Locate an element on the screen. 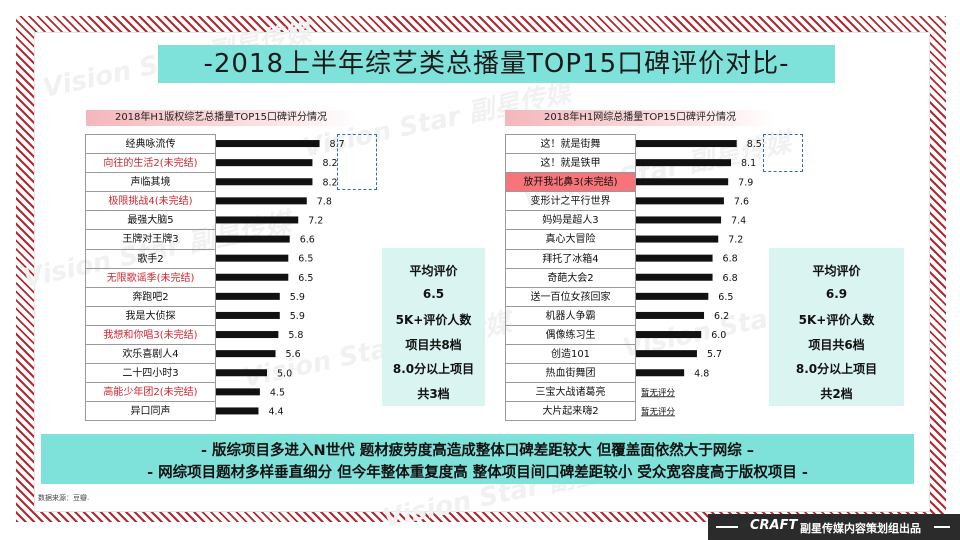 The width and height of the screenshot is (960, 540). bar-value-label: 6.5 is located at coordinates (305, 278).